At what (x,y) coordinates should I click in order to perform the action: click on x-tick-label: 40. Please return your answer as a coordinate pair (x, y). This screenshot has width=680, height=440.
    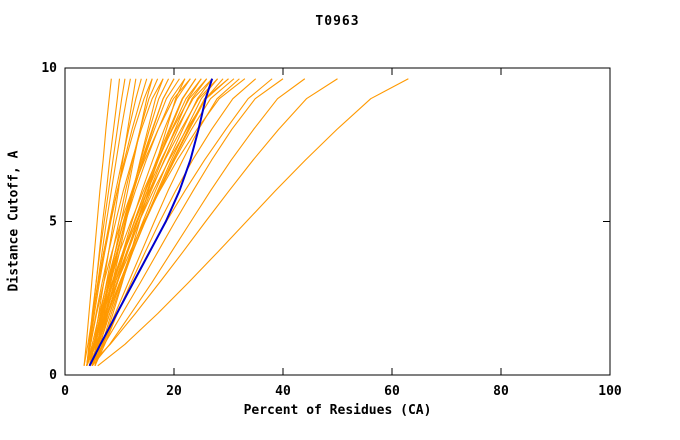
    Looking at the image, I should click on (283, 391).